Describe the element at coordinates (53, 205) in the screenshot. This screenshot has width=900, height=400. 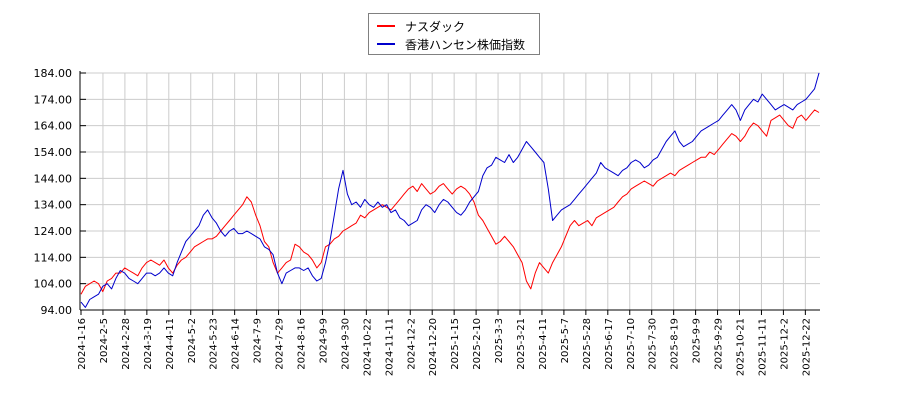
I see `y-tick-label: 134.00` at that location.